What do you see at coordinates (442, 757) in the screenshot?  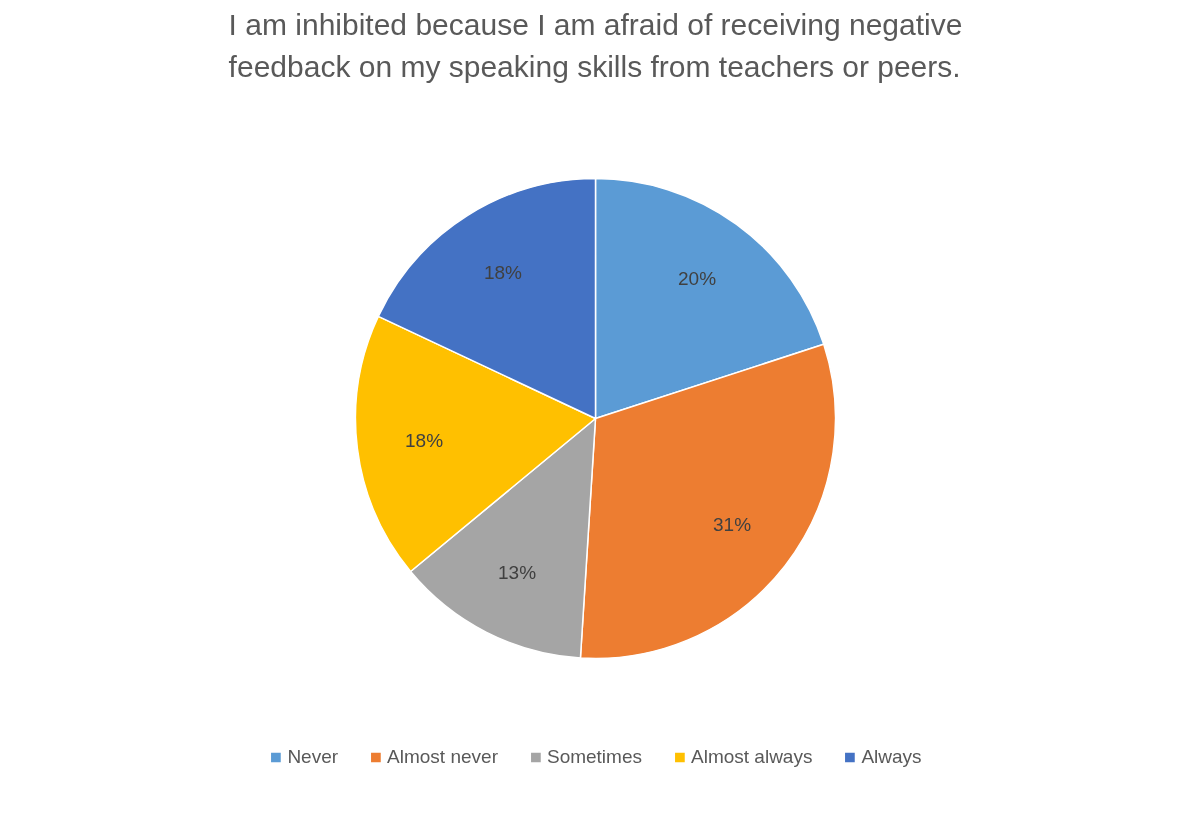 I see `legend-label: Almost never` at bounding box center [442, 757].